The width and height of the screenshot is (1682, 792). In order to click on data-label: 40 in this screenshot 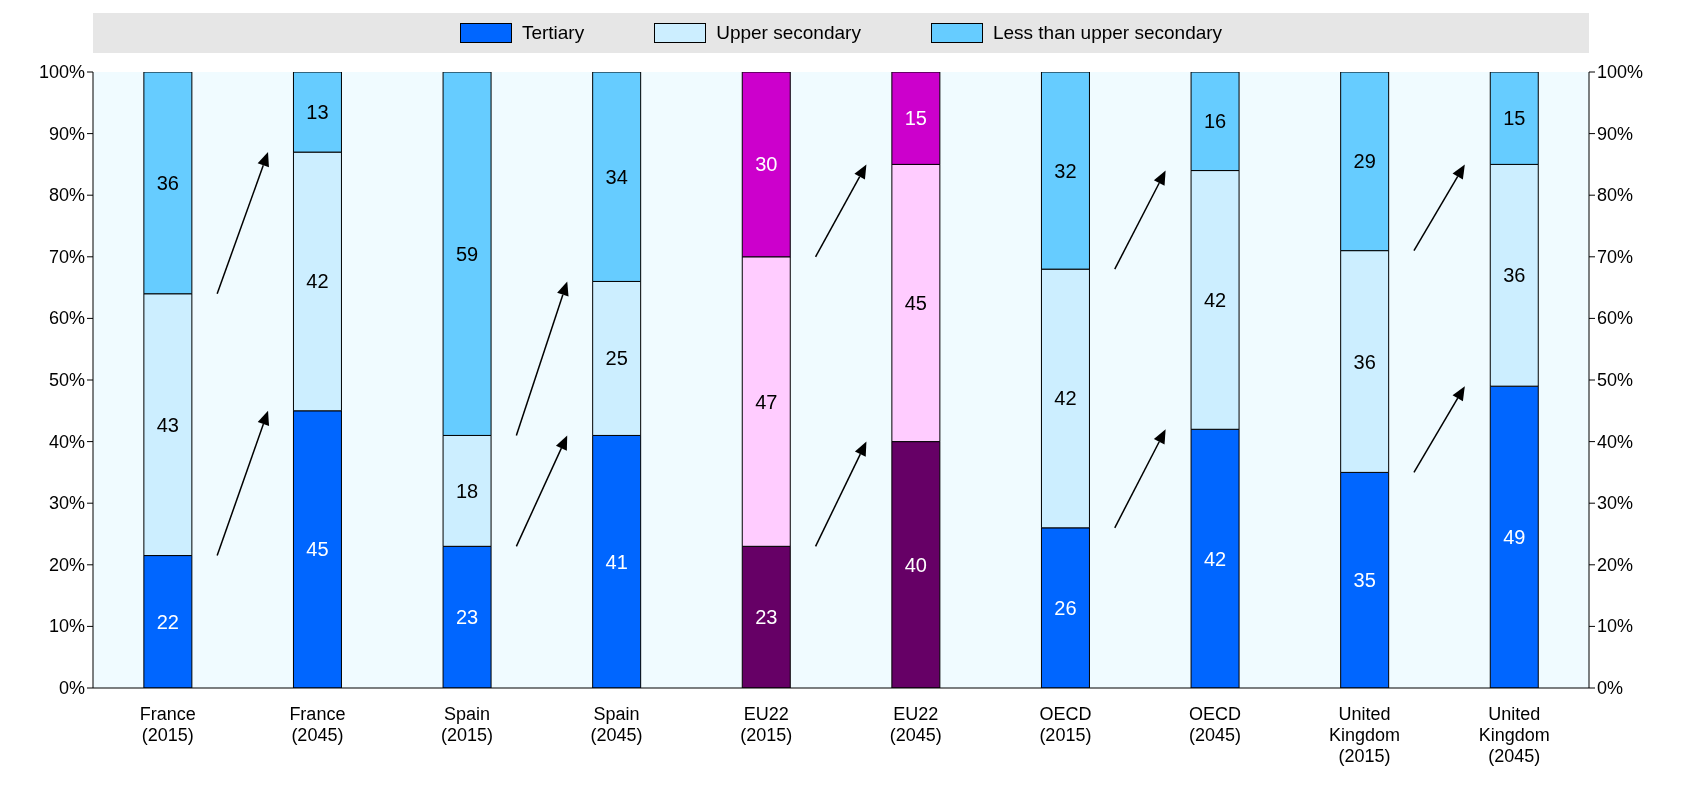, I will do `click(915, 564)`.